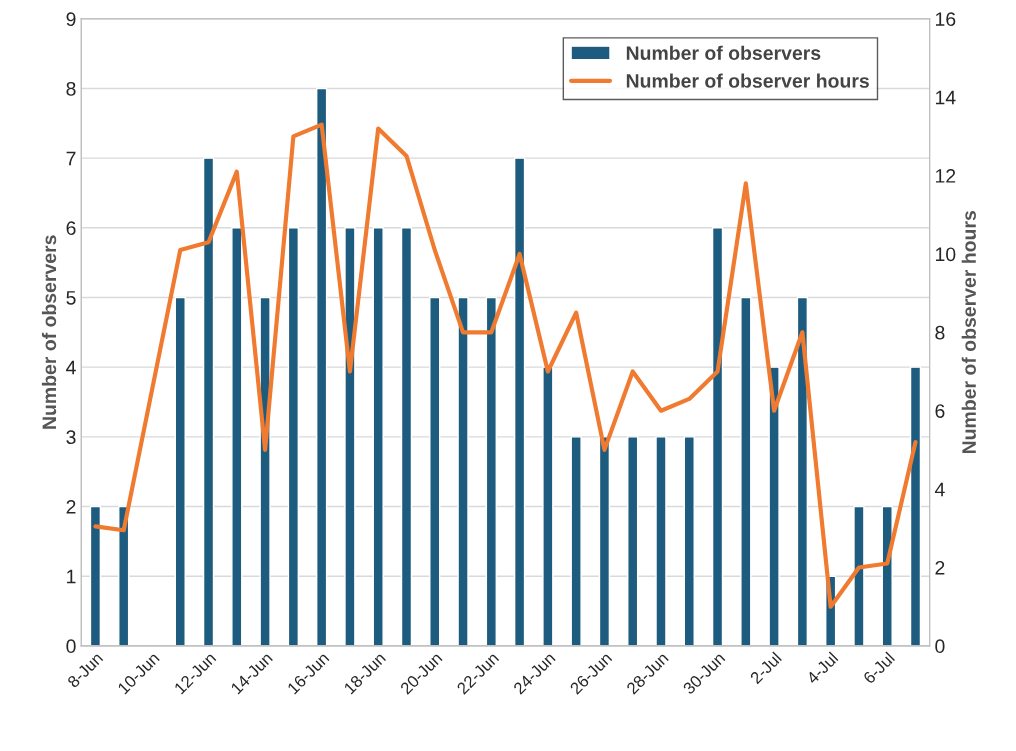  I want to click on y-tick-label: 9, so click(71, 19).